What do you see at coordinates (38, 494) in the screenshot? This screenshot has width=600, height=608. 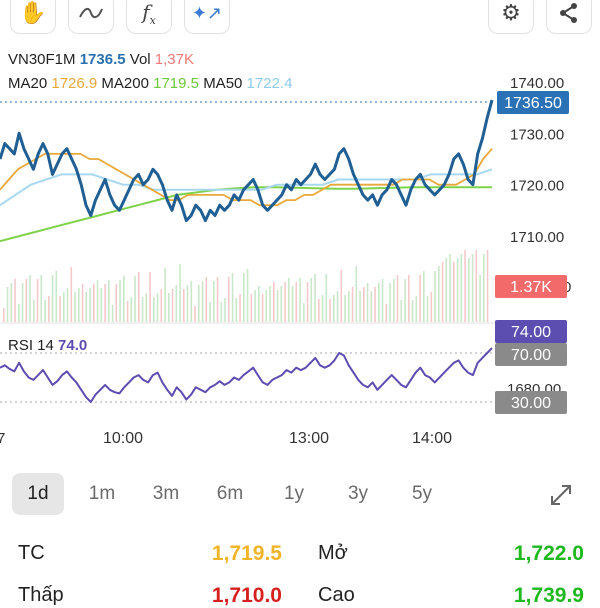 I see `period-tab-1d: 1d` at bounding box center [38, 494].